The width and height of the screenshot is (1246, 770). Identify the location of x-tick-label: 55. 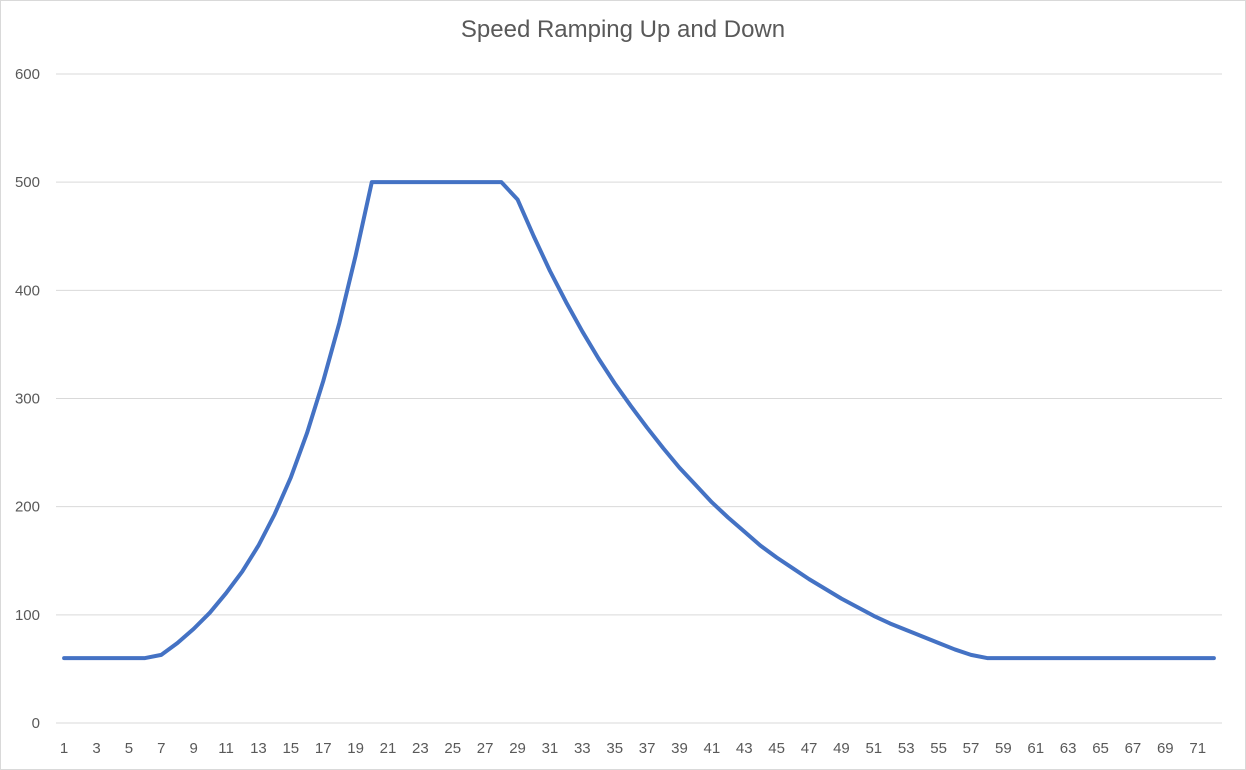
(938, 748).